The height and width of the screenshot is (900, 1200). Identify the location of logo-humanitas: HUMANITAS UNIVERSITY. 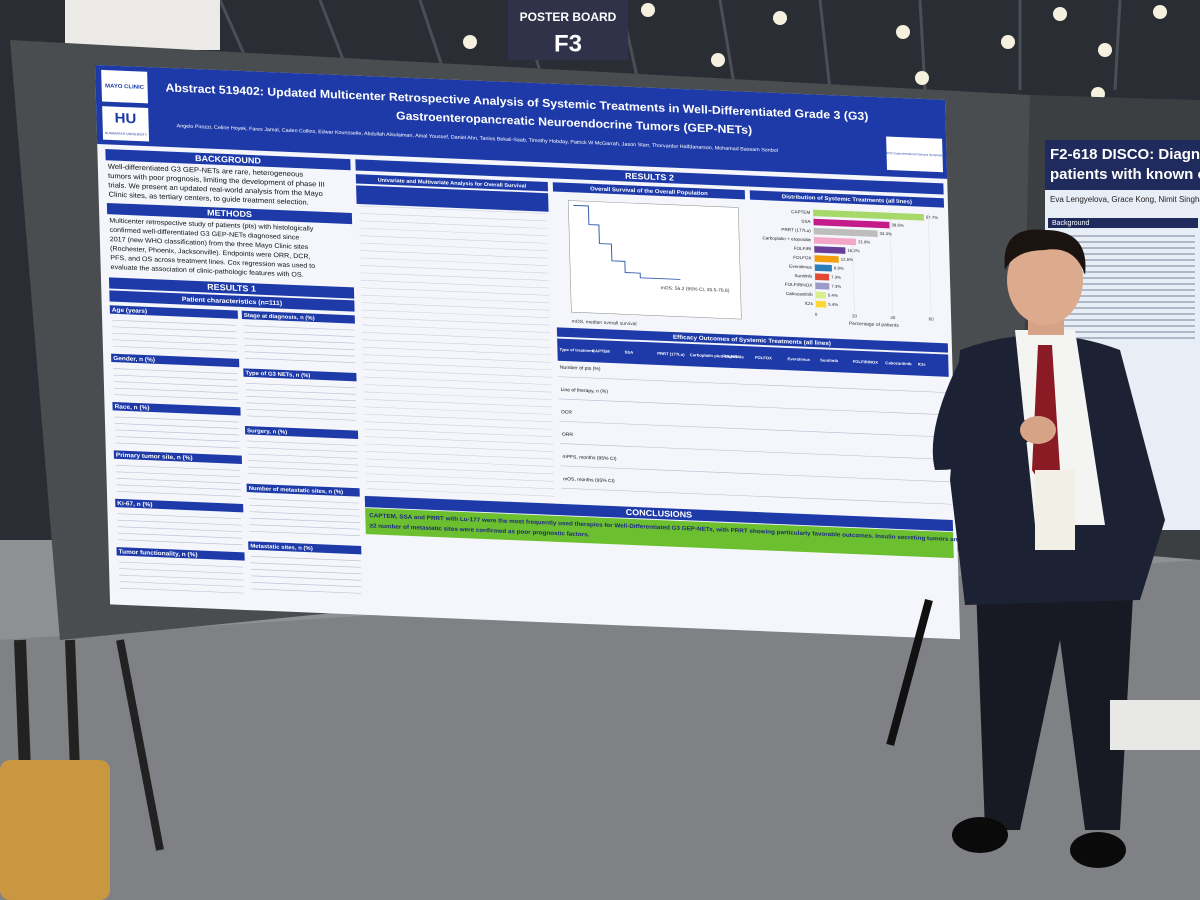
(126, 134).